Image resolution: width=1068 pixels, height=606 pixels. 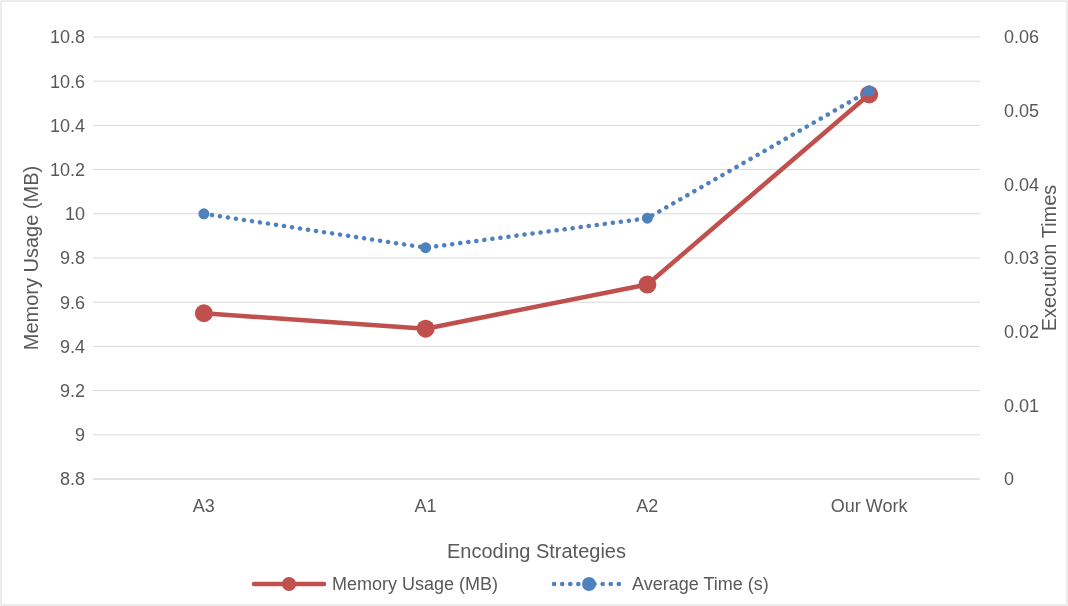 What do you see at coordinates (74, 214) in the screenshot?
I see `y-tick-label: 10` at bounding box center [74, 214].